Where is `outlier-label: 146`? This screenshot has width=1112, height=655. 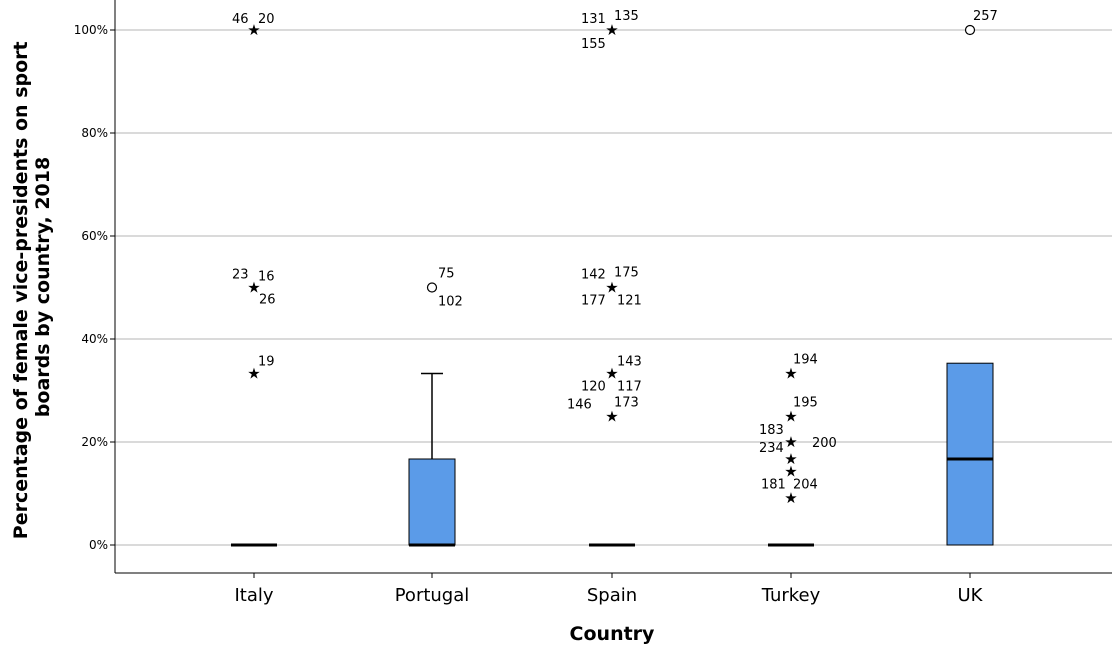
outlier-label: 146 is located at coordinates (579, 404).